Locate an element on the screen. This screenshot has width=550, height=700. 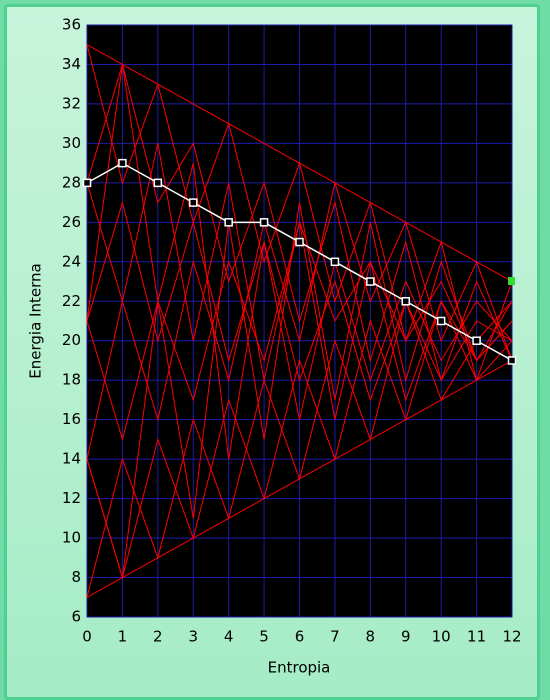
x-tick-label: 4 is located at coordinates (229, 637).